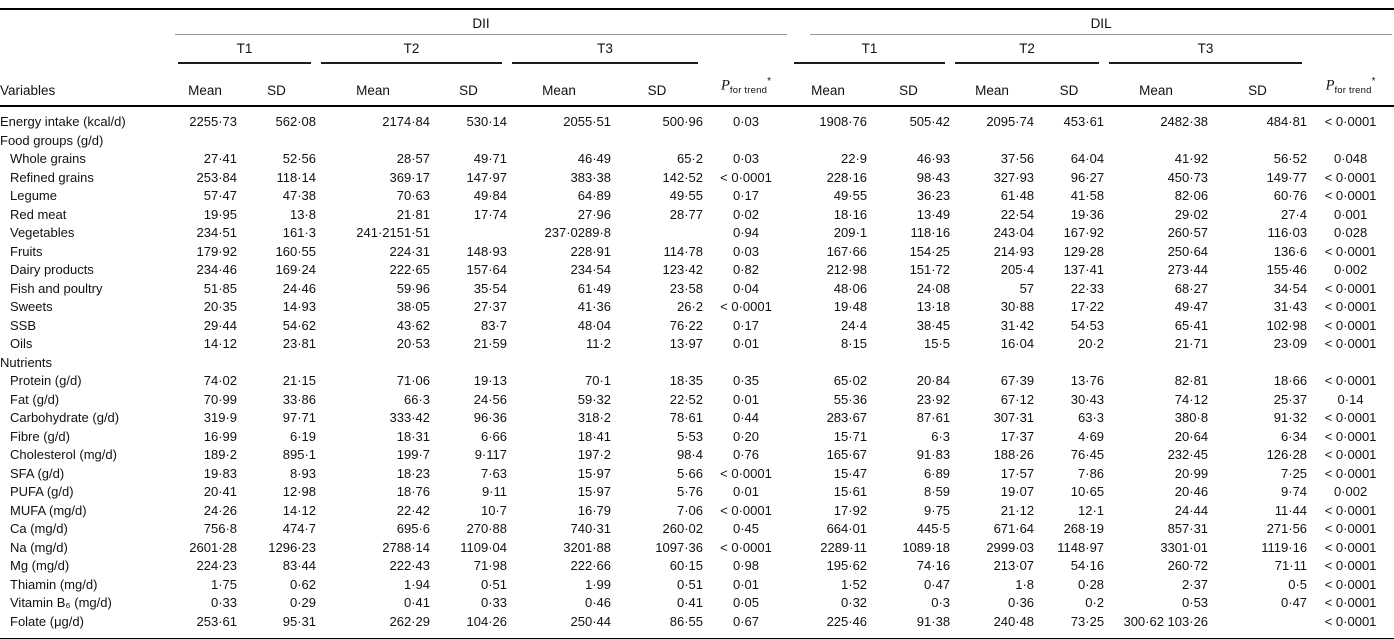  What do you see at coordinates (486, 269) in the screenshot?
I see `cell-sd: 157·64` at bounding box center [486, 269].